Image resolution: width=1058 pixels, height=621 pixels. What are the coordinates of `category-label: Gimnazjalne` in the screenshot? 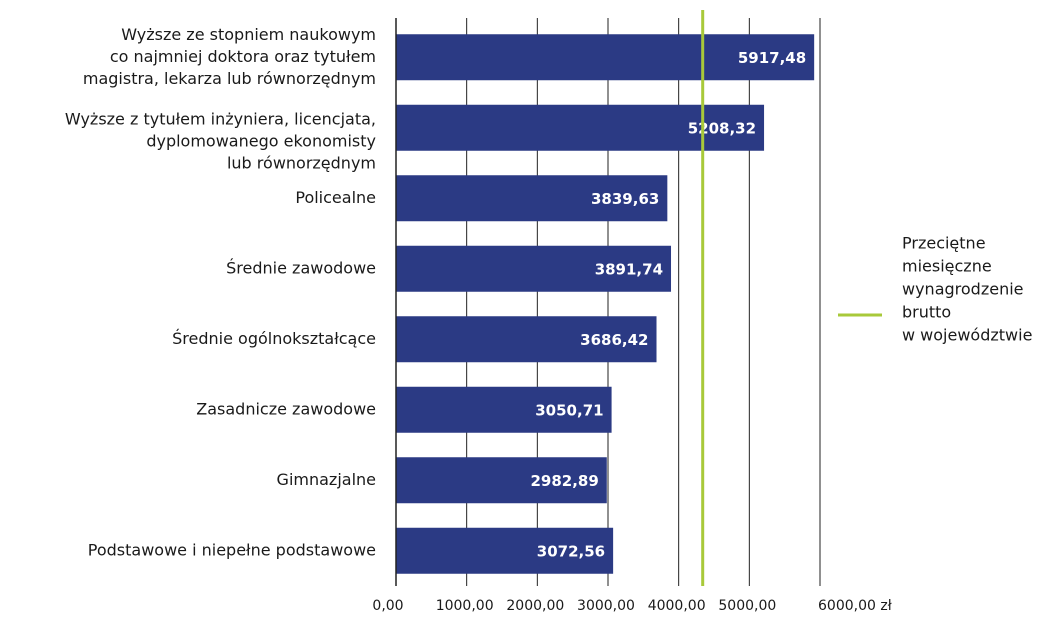 It's located at (326, 479).